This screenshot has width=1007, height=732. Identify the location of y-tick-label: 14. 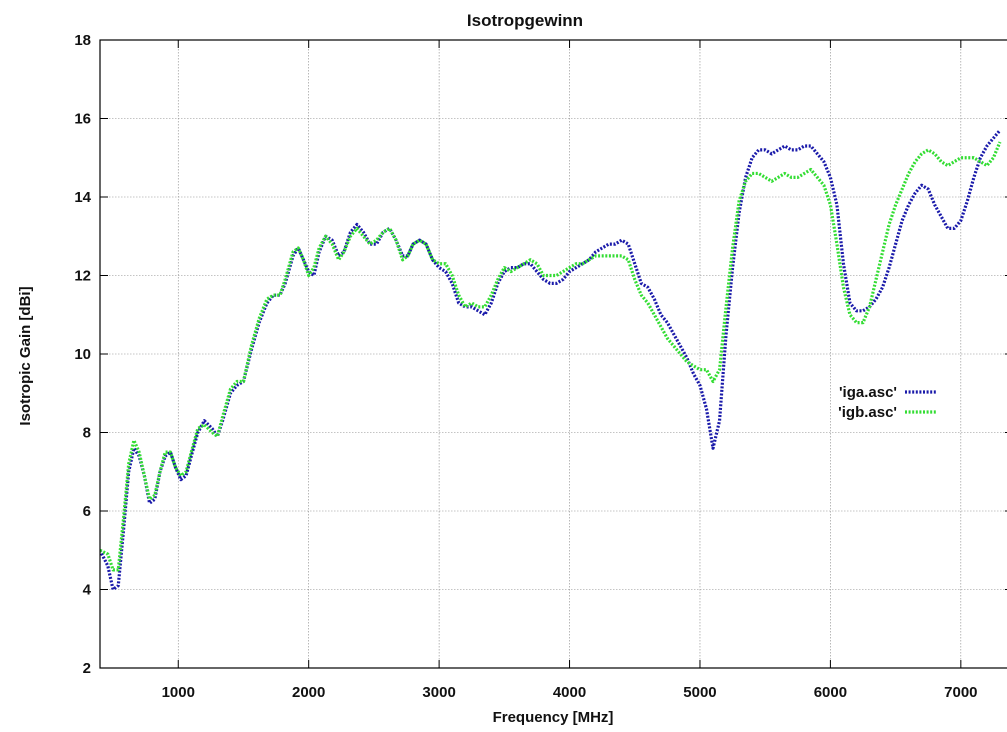
(82, 197).